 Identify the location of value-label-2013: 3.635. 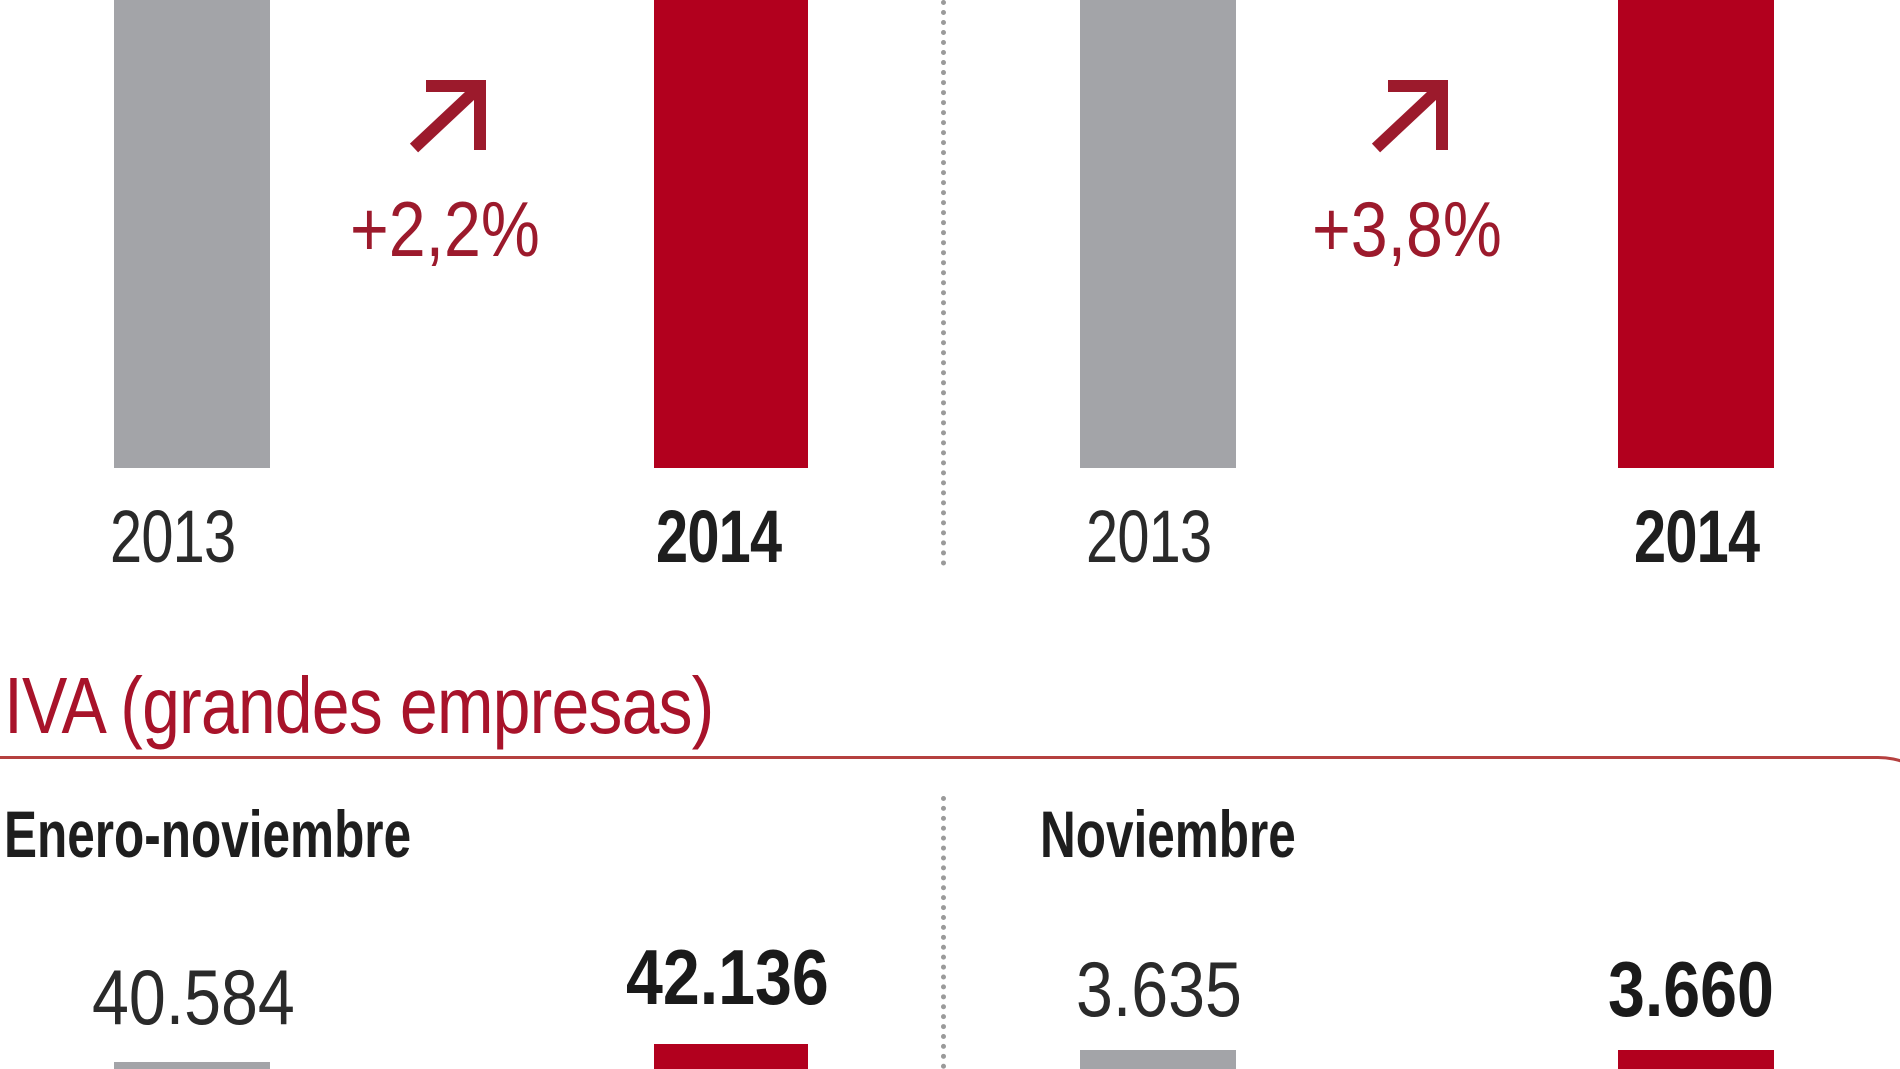
(1159, 989).